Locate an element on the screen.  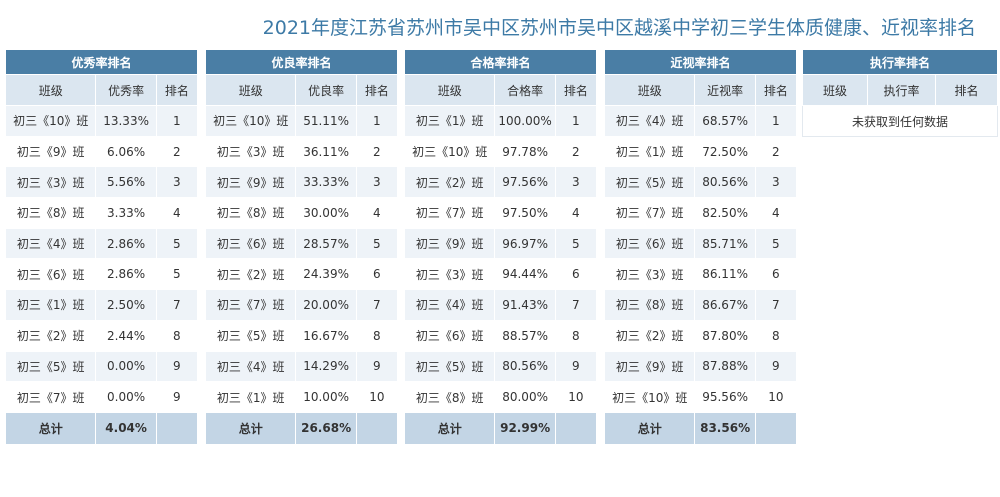
table-row: 初三《7》班 97.50% 4 is located at coordinates (500, 213).